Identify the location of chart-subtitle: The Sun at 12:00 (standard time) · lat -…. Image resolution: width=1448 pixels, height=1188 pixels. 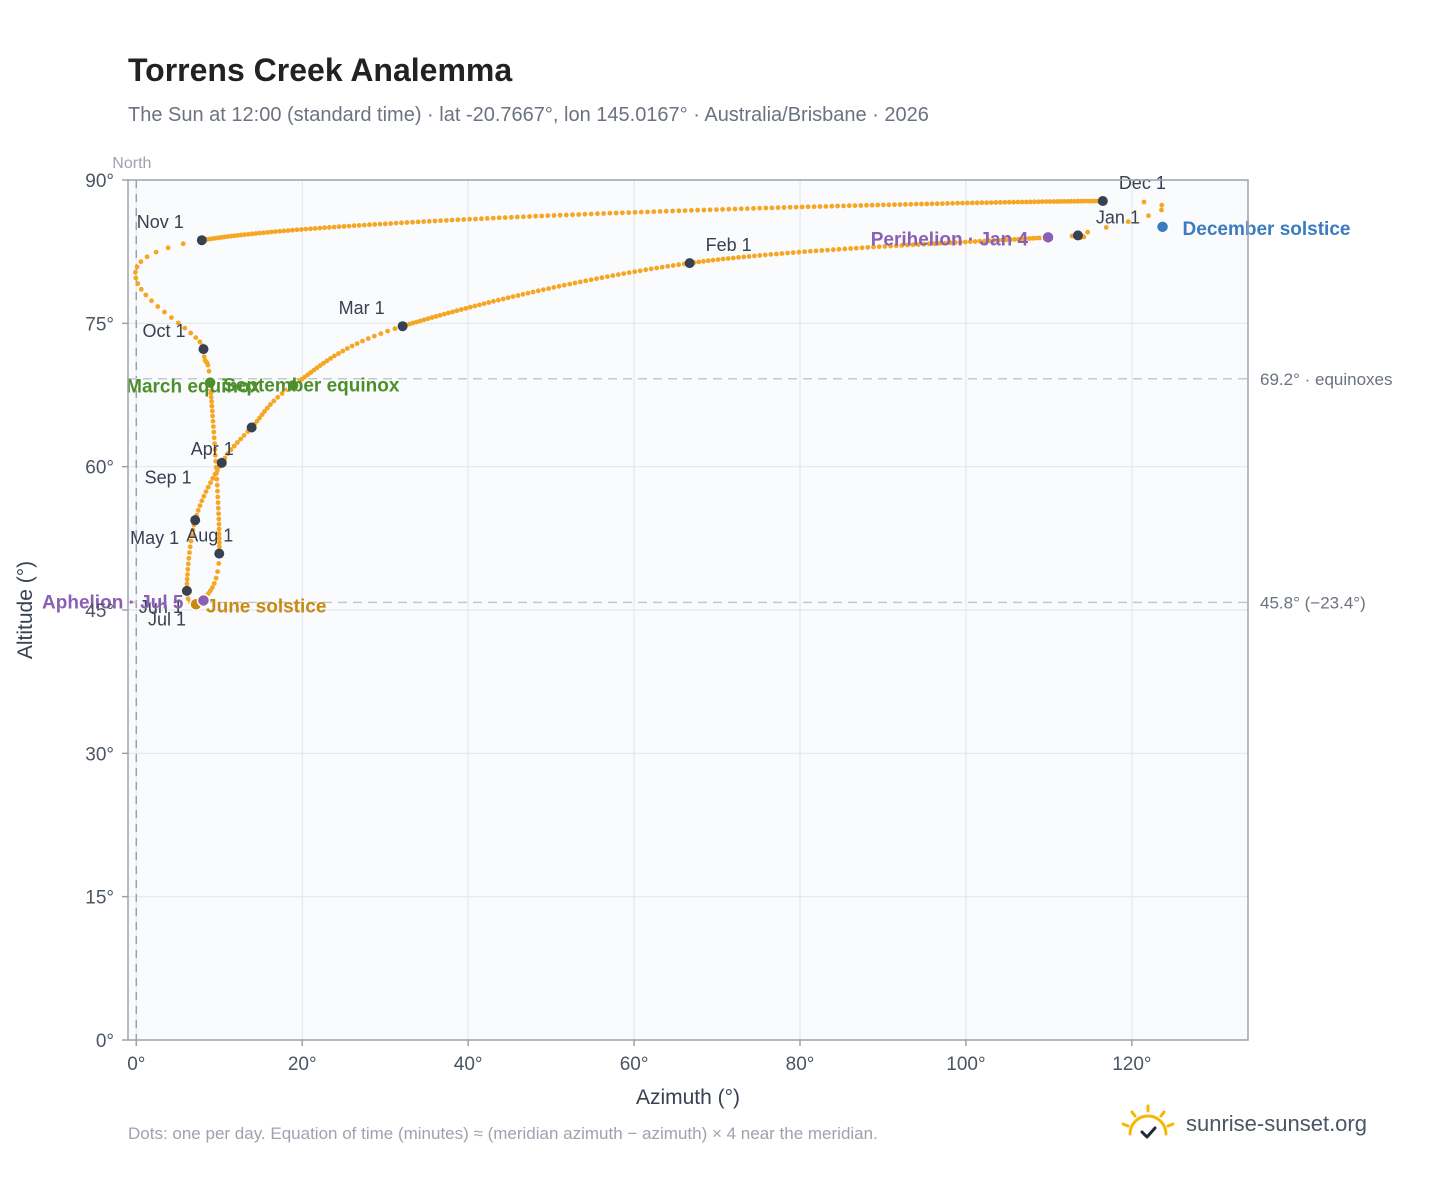
(528, 115).